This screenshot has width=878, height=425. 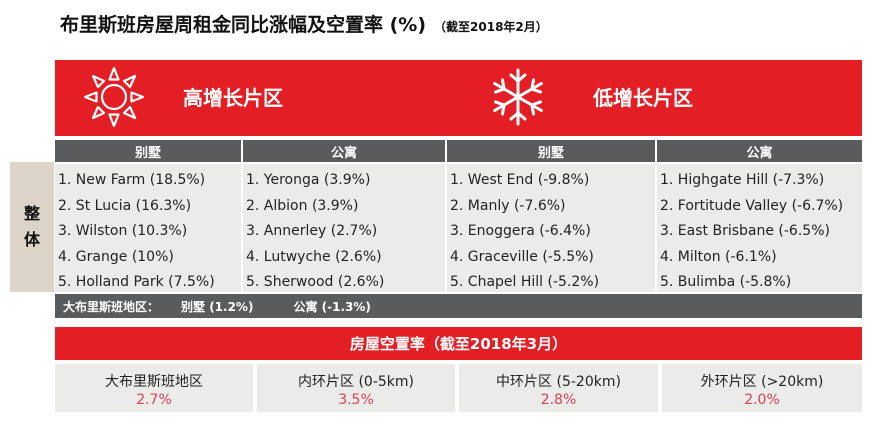 What do you see at coordinates (344, 151) in the screenshot?
I see `column-header-high-unit: 公寓` at bounding box center [344, 151].